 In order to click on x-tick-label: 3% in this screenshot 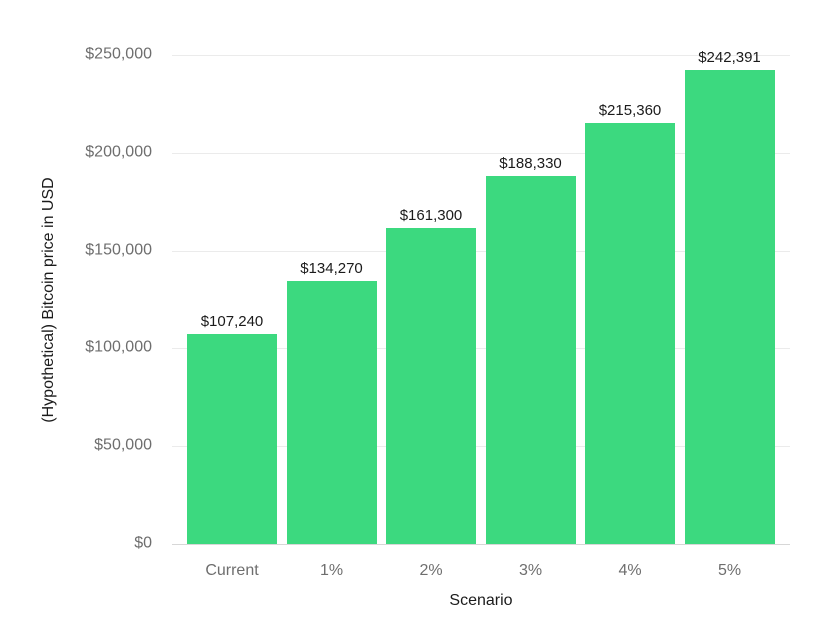, I will do `click(530, 570)`.